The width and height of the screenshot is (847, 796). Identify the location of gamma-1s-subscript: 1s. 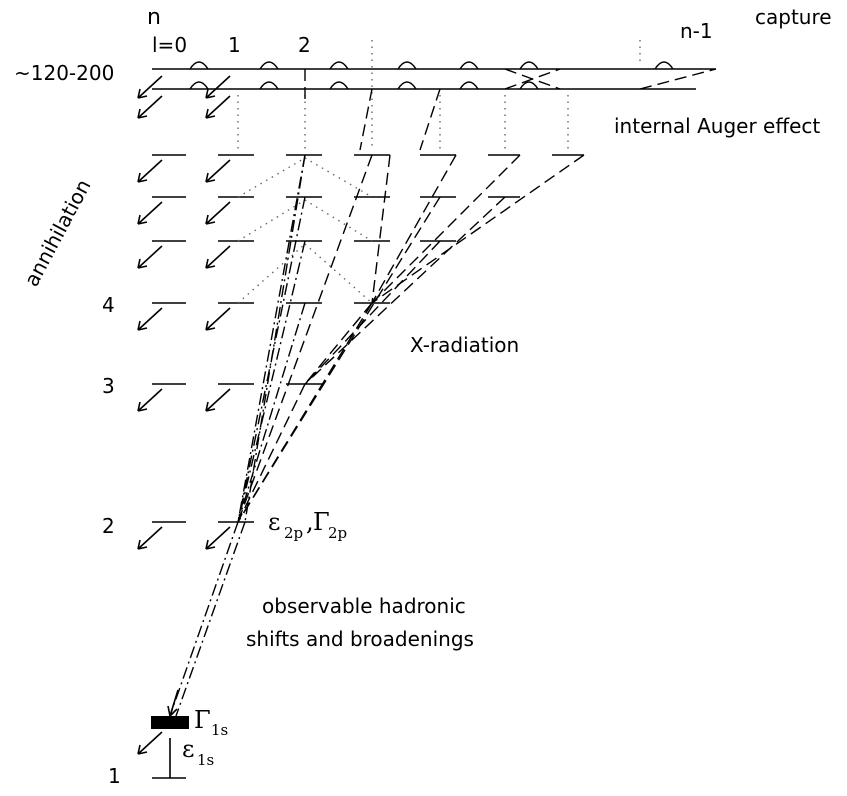
(219, 730).